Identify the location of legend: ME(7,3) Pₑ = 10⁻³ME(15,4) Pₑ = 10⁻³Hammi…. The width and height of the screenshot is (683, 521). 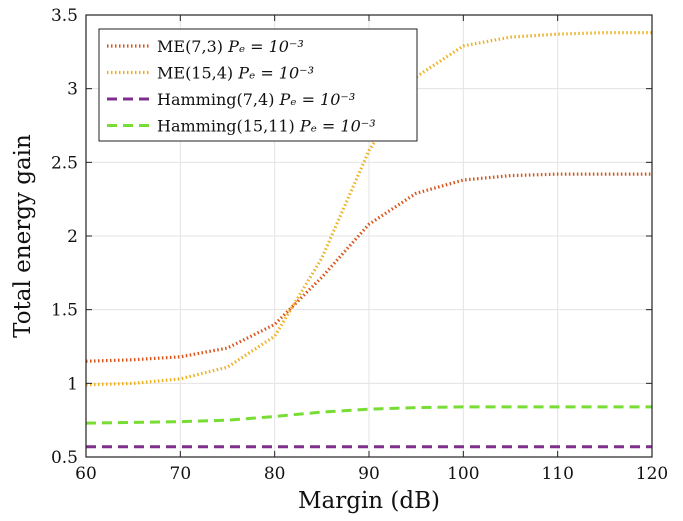
(258, 85).